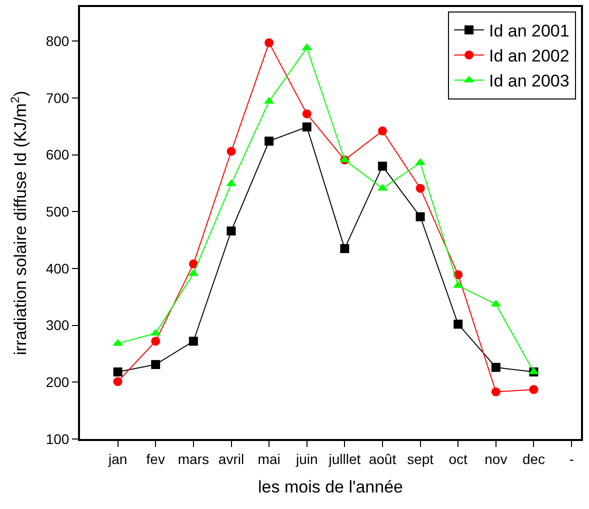 The width and height of the screenshot is (589, 509). Describe the element at coordinates (534, 458) in the screenshot. I see `x-tick-label: dec` at that location.